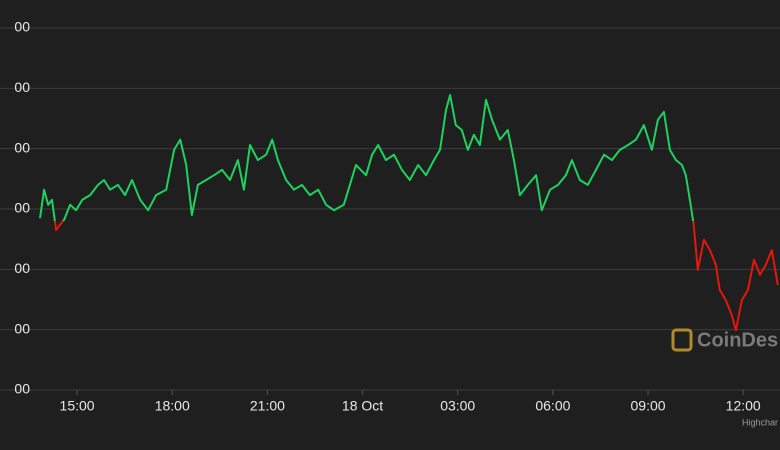  I want to click on watermark: CoinDes, so click(737, 340).